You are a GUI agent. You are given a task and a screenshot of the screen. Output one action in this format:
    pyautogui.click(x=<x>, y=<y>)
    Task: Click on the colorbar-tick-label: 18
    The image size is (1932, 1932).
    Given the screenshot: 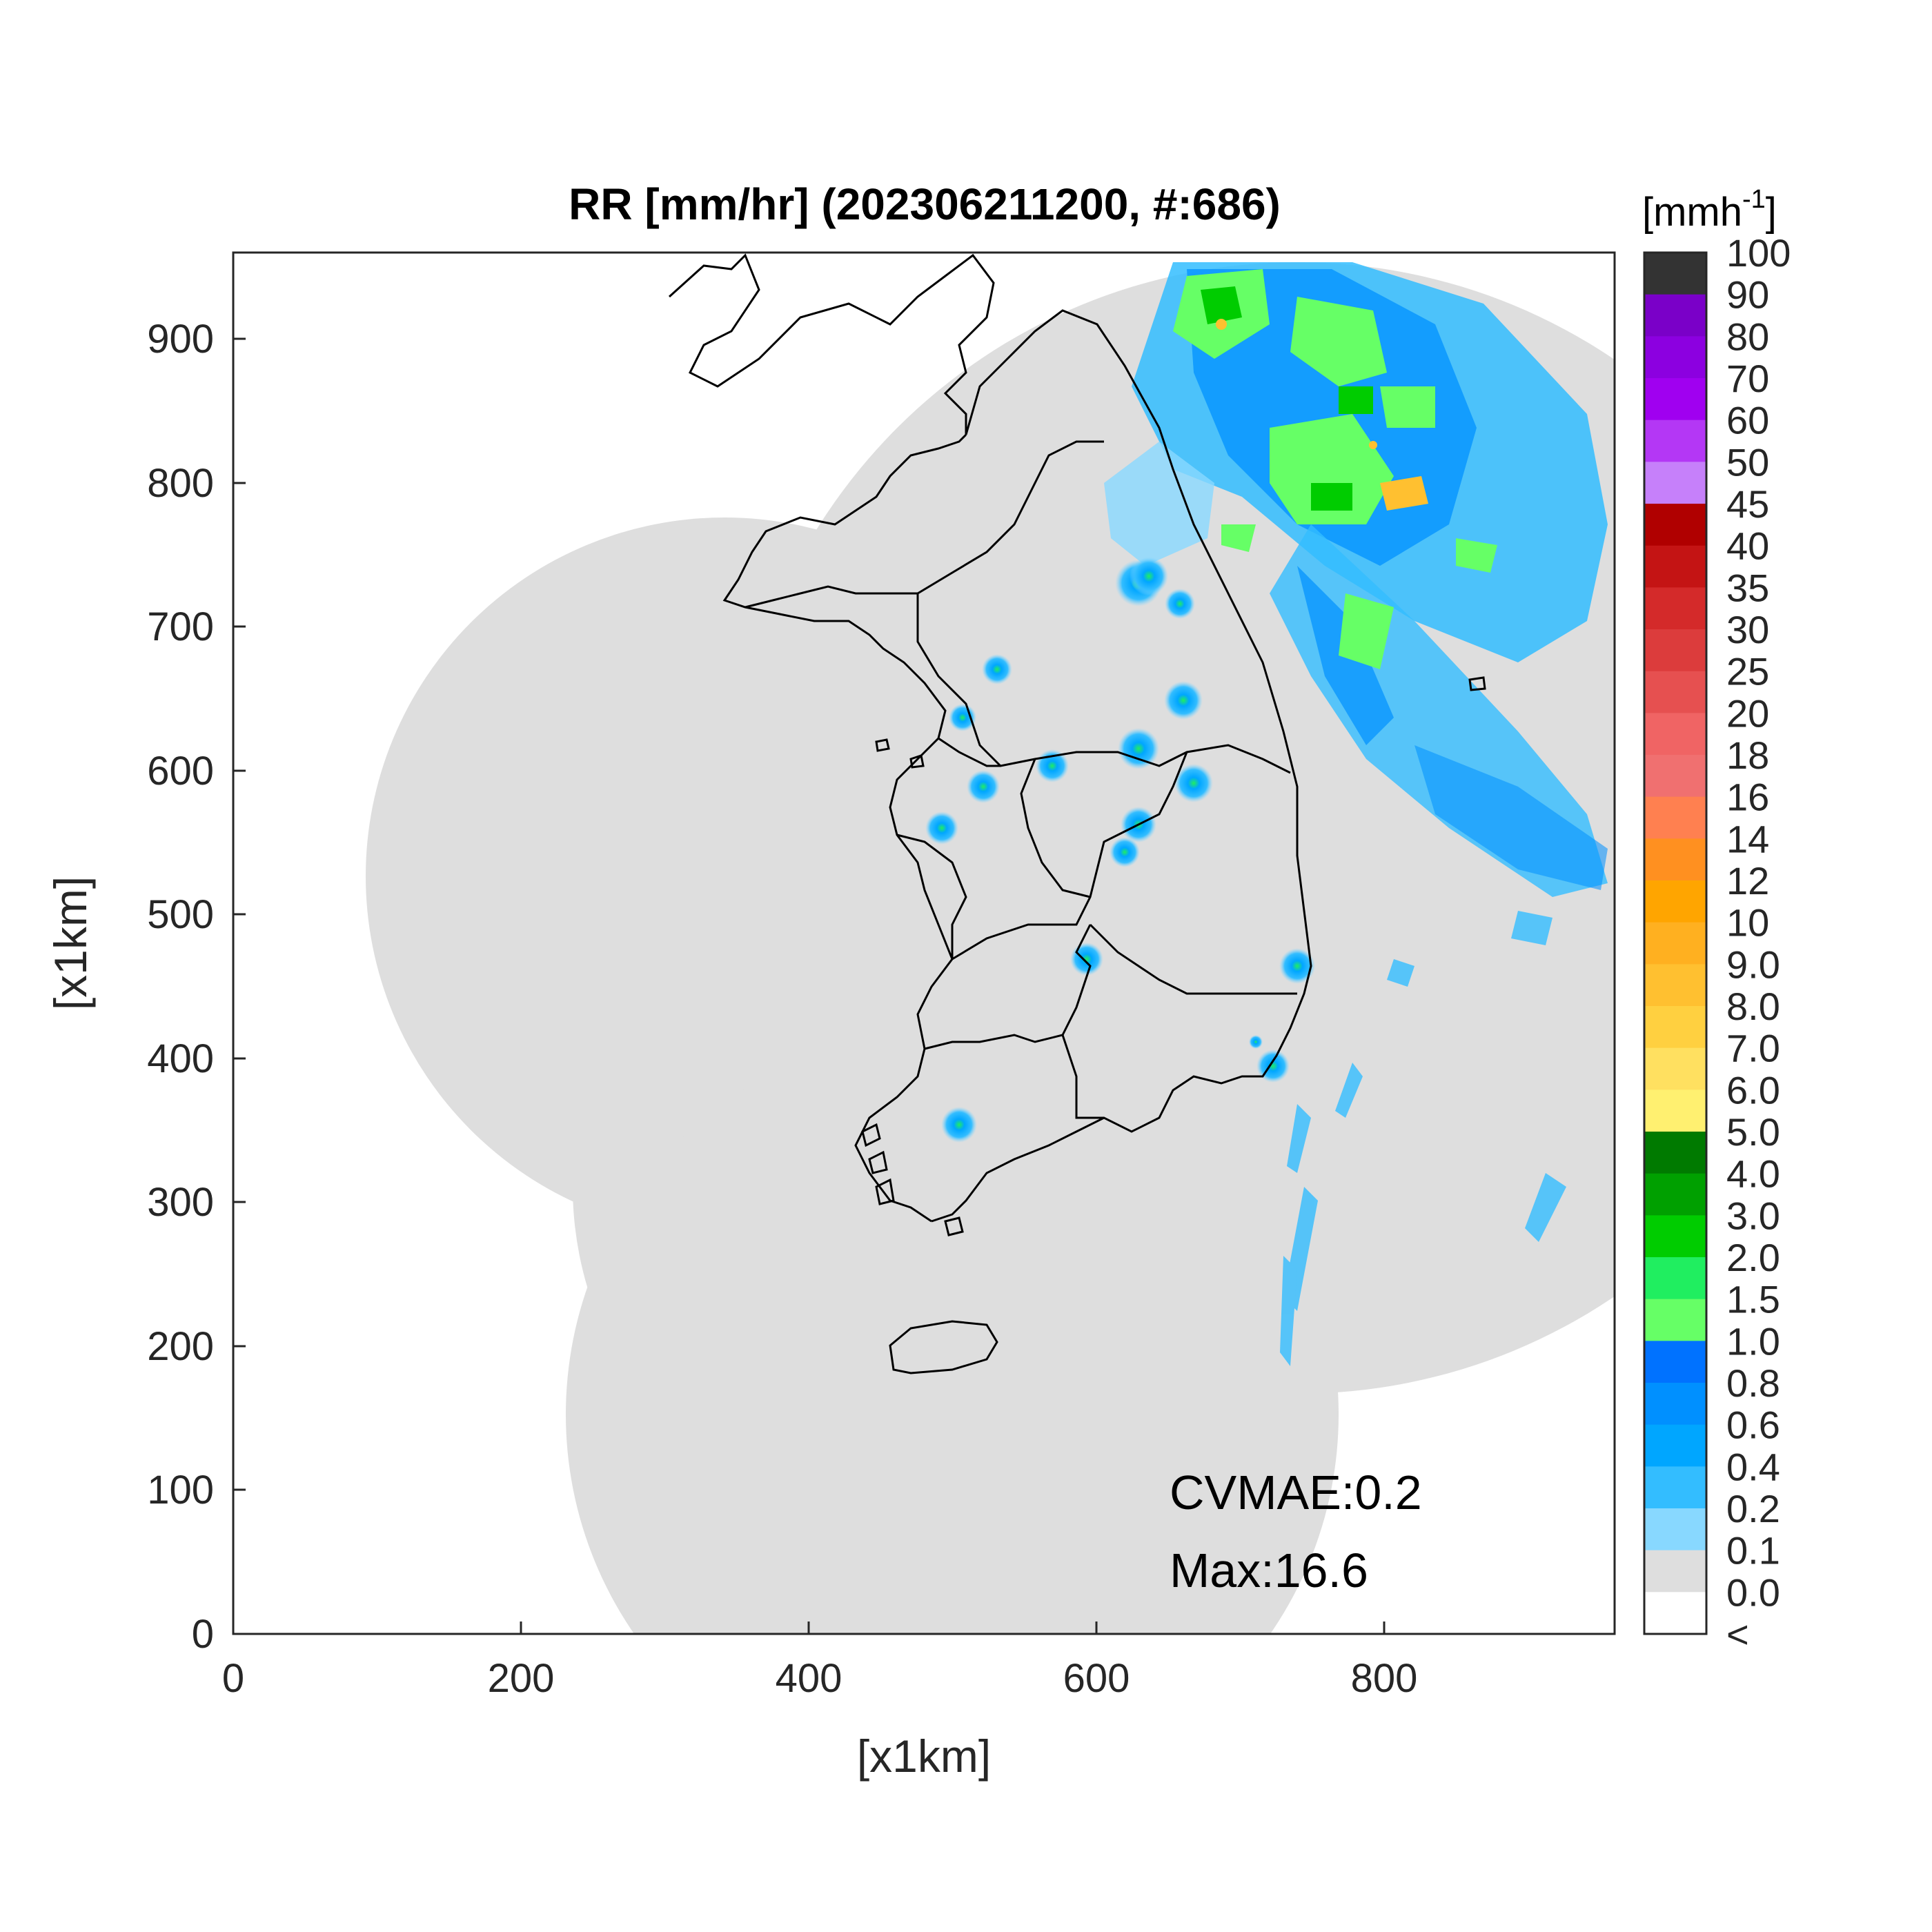 What is the action you would take?
    pyautogui.click(x=1747, y=755)
    